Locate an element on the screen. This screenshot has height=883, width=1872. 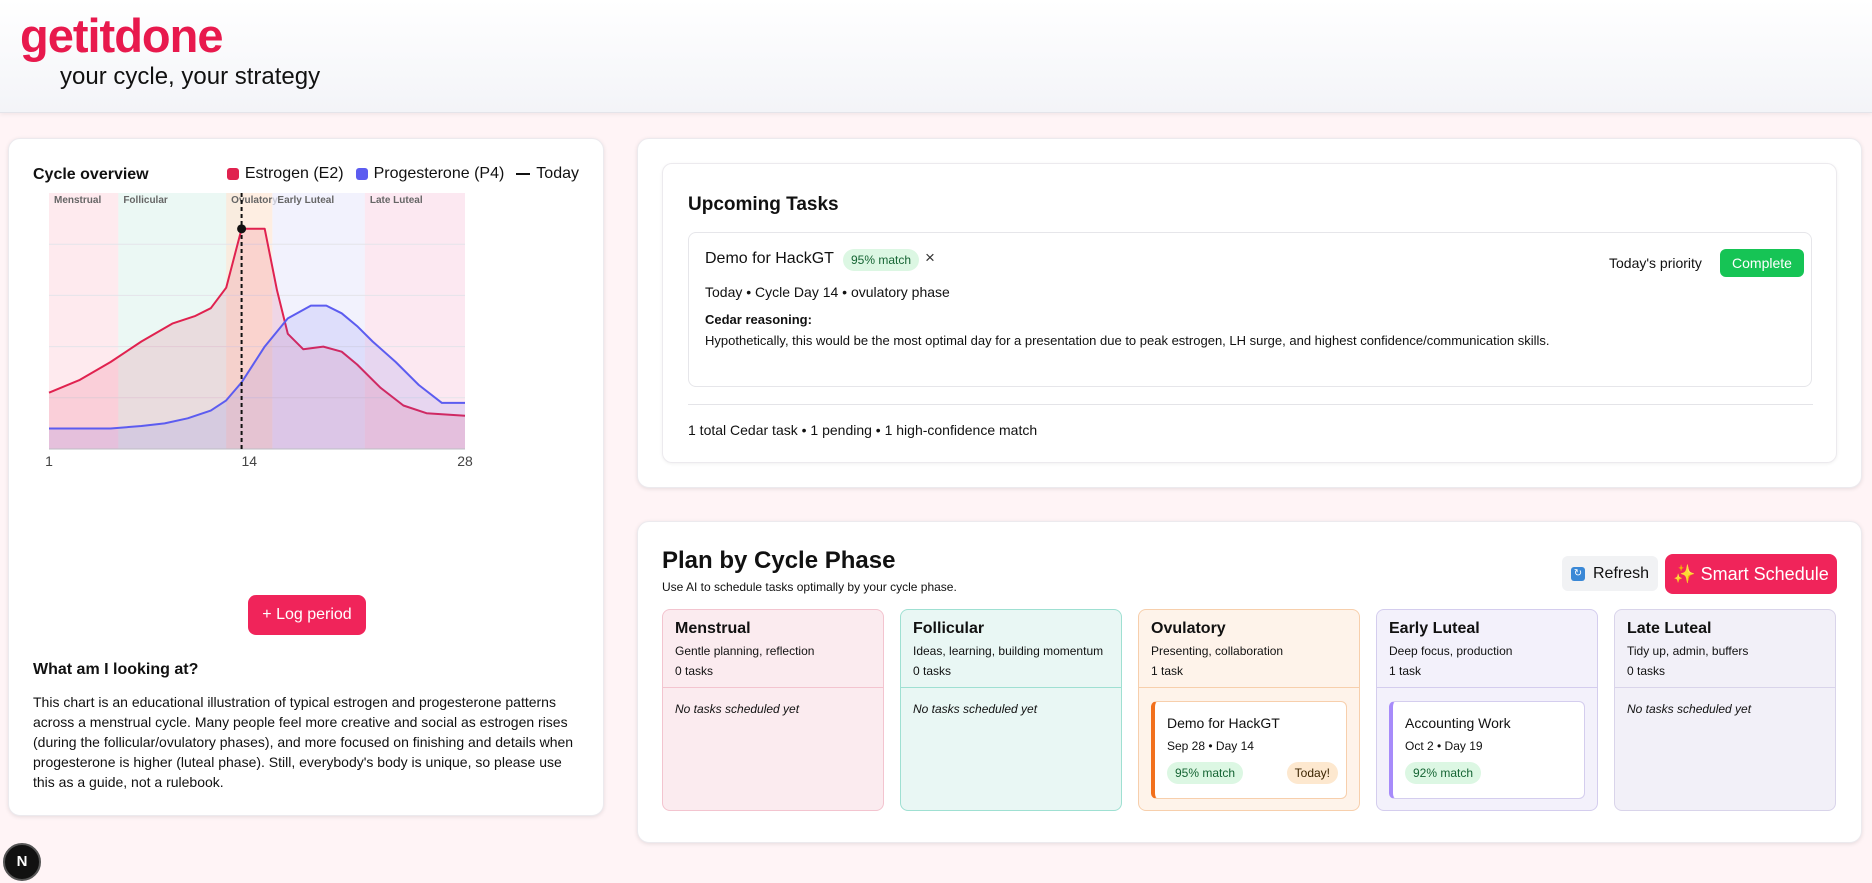
phase-description: Gentle planning, reflection is located at coordinates (745, 651).